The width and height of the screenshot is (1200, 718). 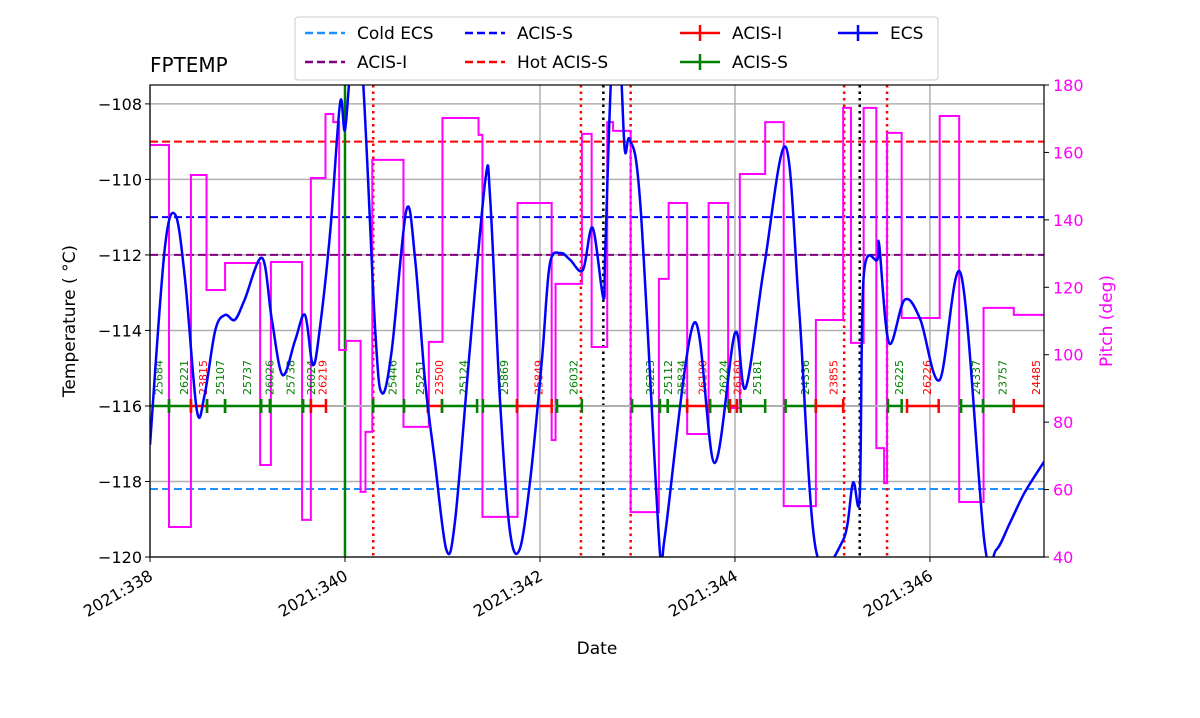 What do you see at coordinates (1107, 321) in the screenshot?
I see `y2-axis-label: Pitch (deg)` at bounding box center [1107, 321].